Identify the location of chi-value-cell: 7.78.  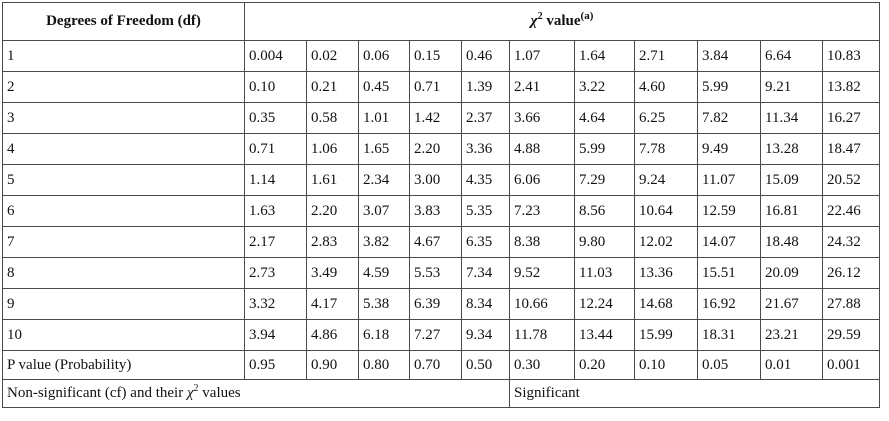
(666, 149).